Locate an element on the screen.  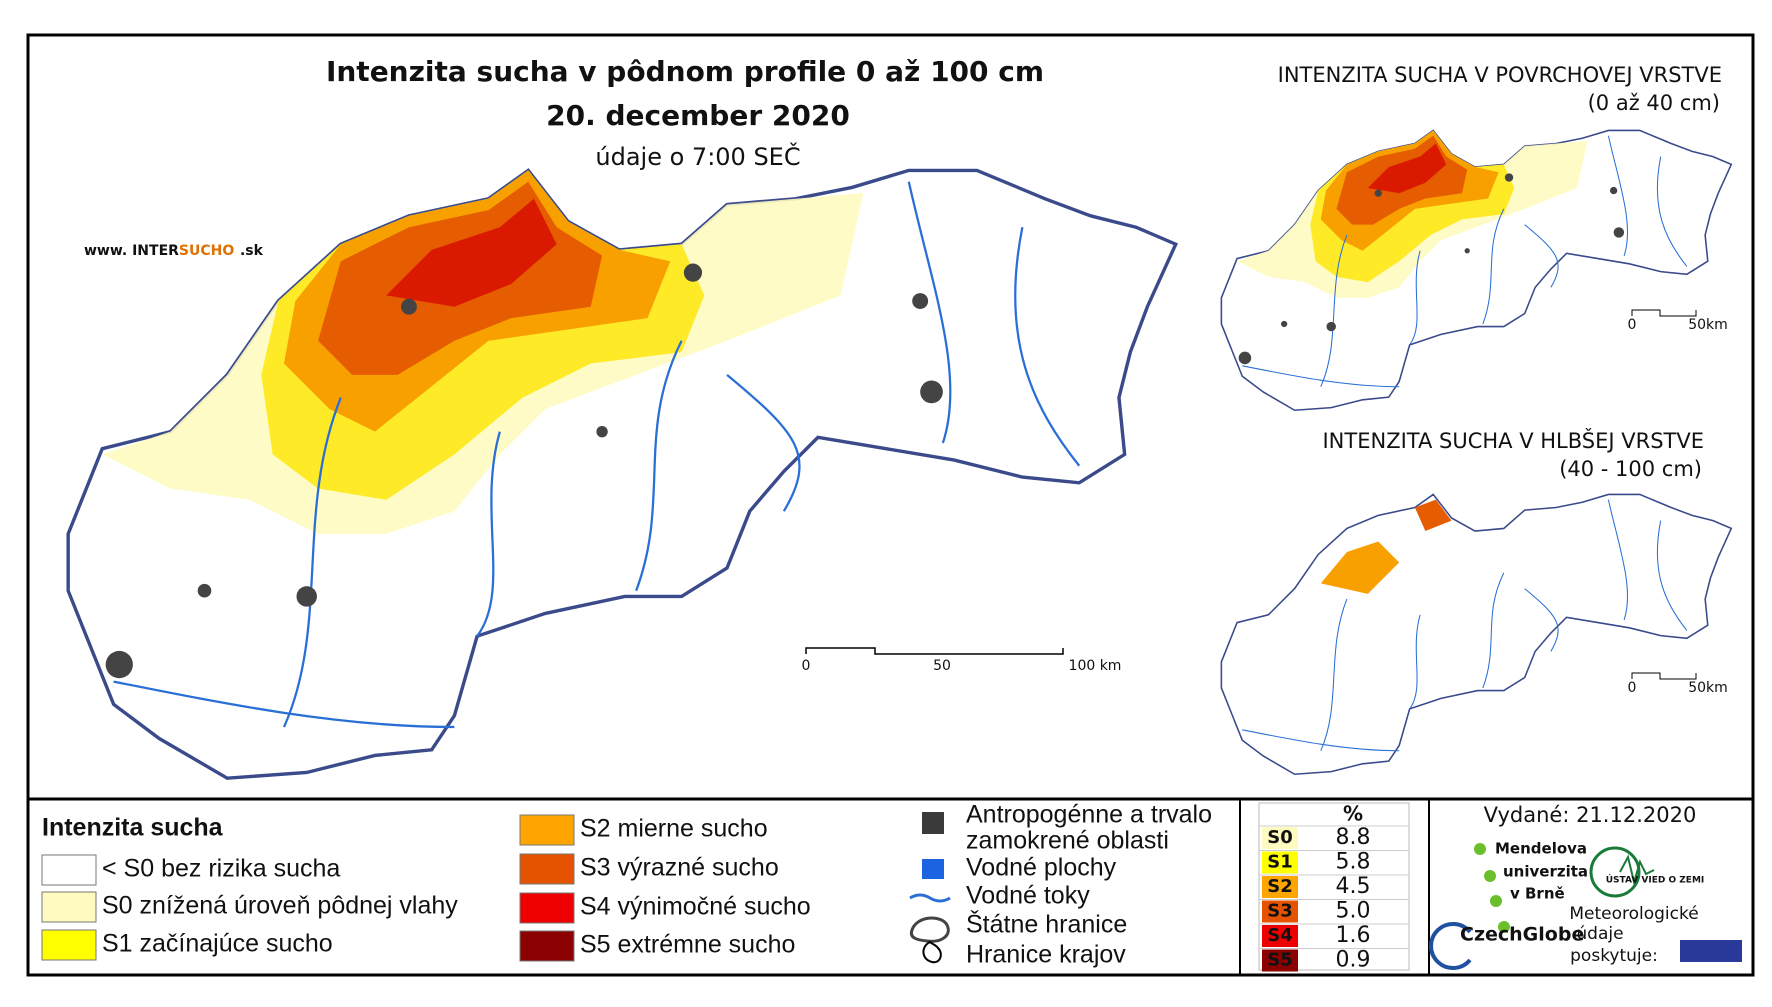
legend-label: < S0 bez rizika sucha is located at coordinates (221, 869).